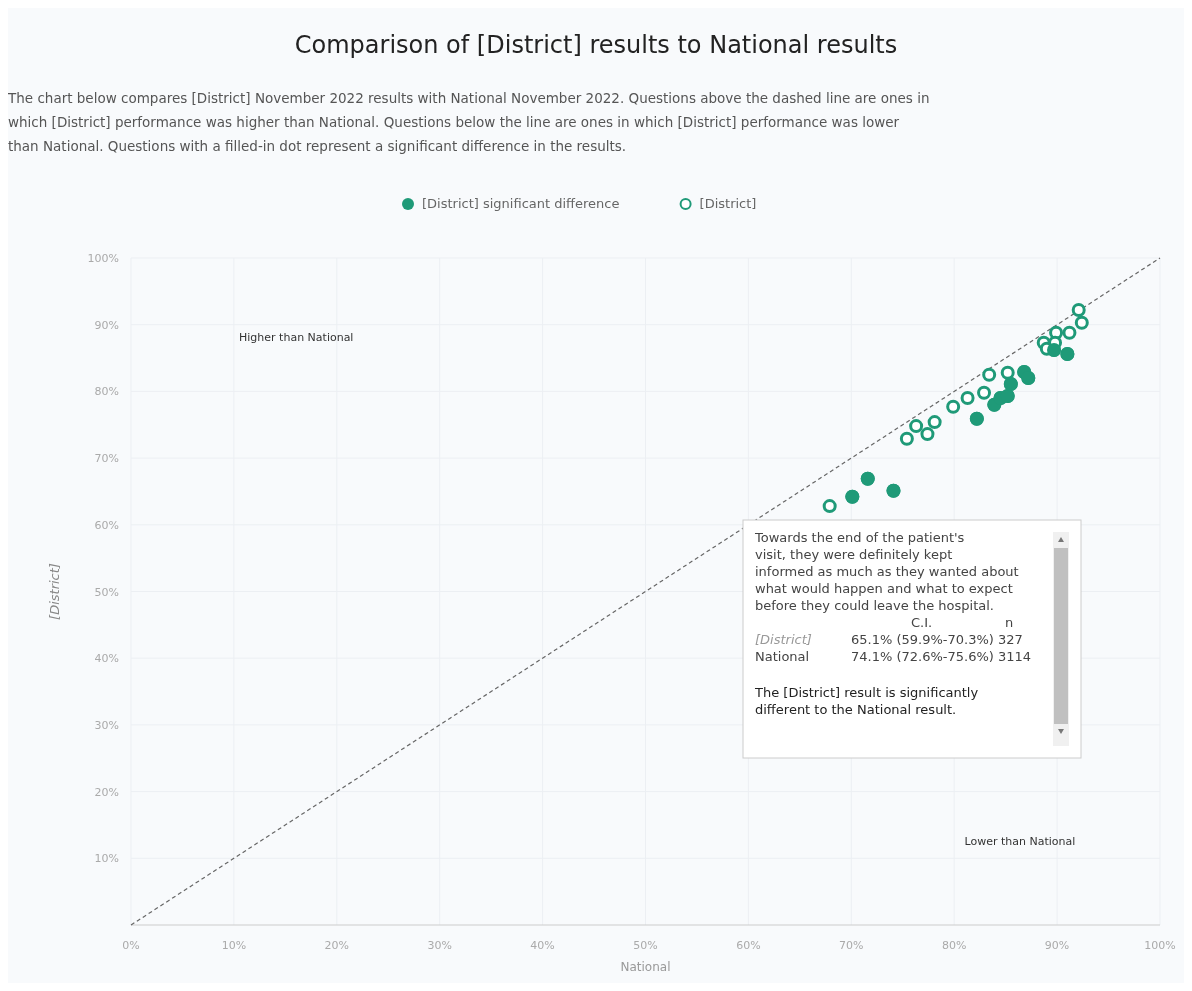 The height and width of the screenshot is (991, 1192). I want to click on x-tick-label: 60%, so click(748, 945).